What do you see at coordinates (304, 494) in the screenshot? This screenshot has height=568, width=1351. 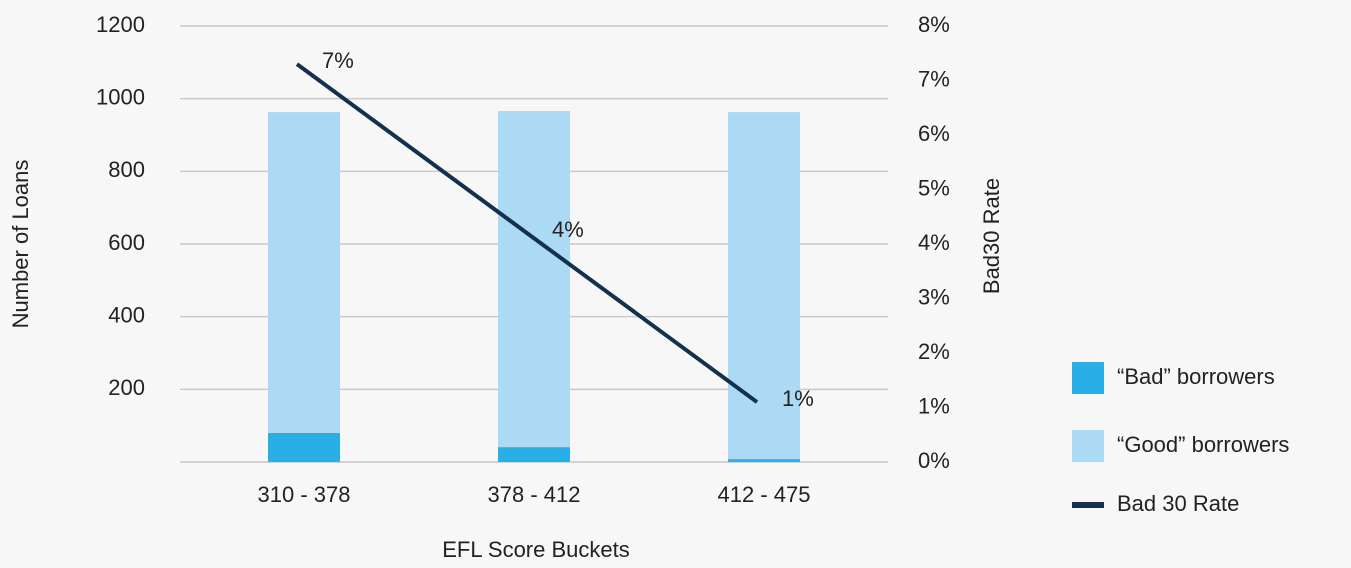 I see `x-tick-label: 310 - 378` at bounding box center [304, 494].